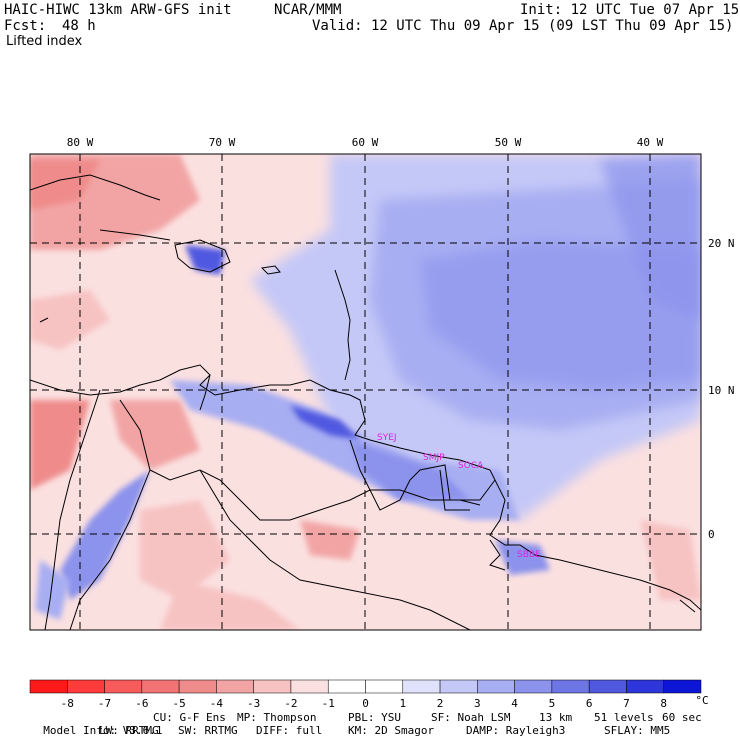 The image size is (740, 740). Describe the element at coordinates (637, 730) in the screenshot. I see `sflay-scheme: SFLAY: MM5` at that location.